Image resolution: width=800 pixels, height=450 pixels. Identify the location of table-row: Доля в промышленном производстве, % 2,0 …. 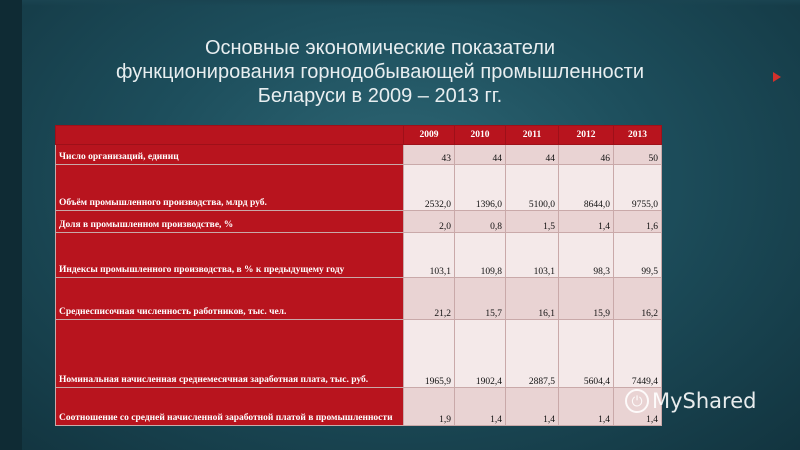
(358, 221).